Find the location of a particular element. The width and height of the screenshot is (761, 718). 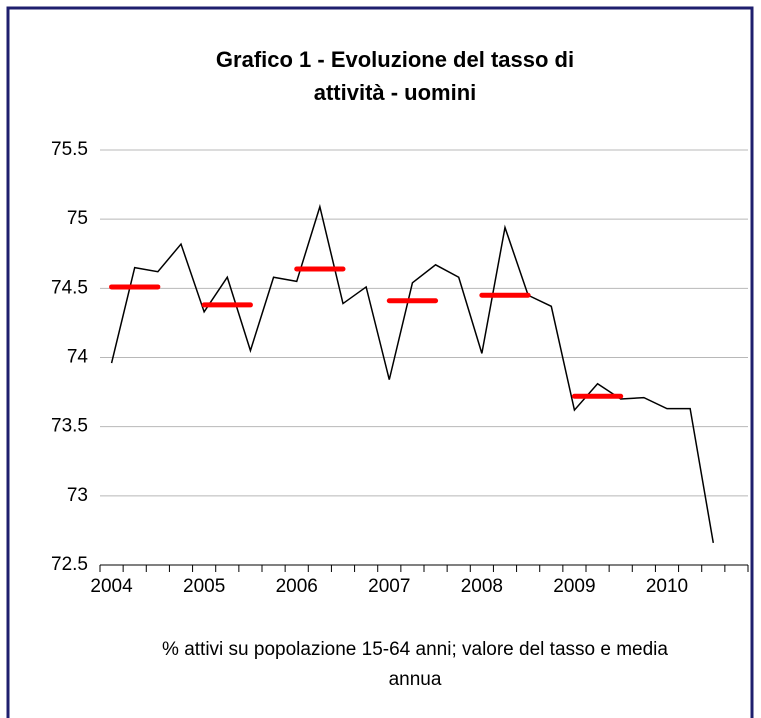

x-tick-label: 2005 is located at coordinates (204, 586).